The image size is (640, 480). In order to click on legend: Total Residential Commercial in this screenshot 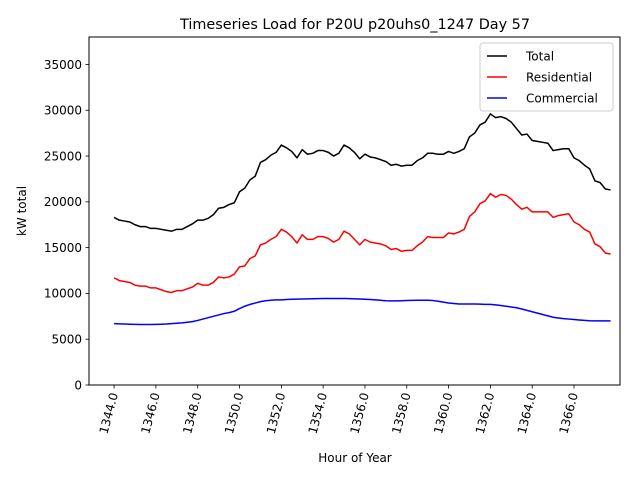, I will do `click(546, 77)`.